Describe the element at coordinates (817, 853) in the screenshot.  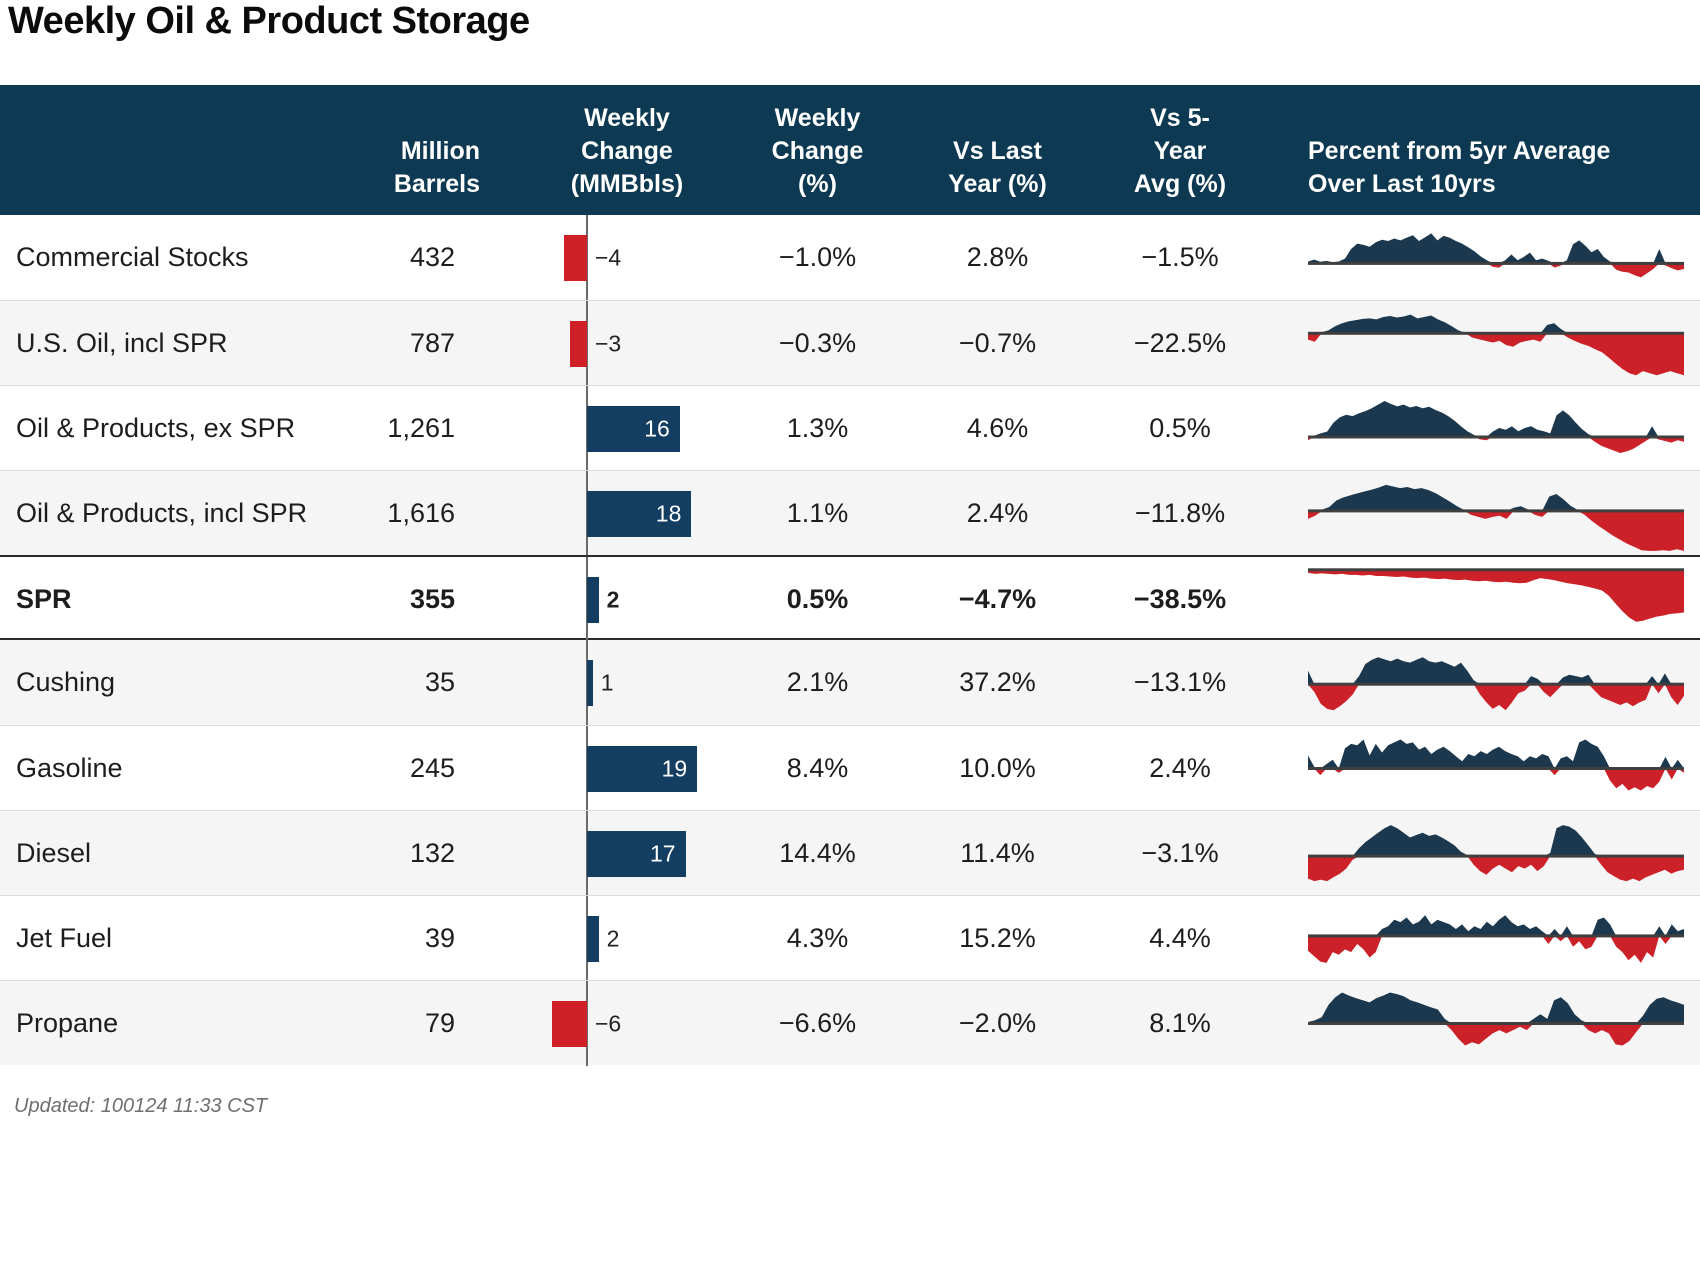
I see `weekly-change-pct-value: 14.4%` at that location.